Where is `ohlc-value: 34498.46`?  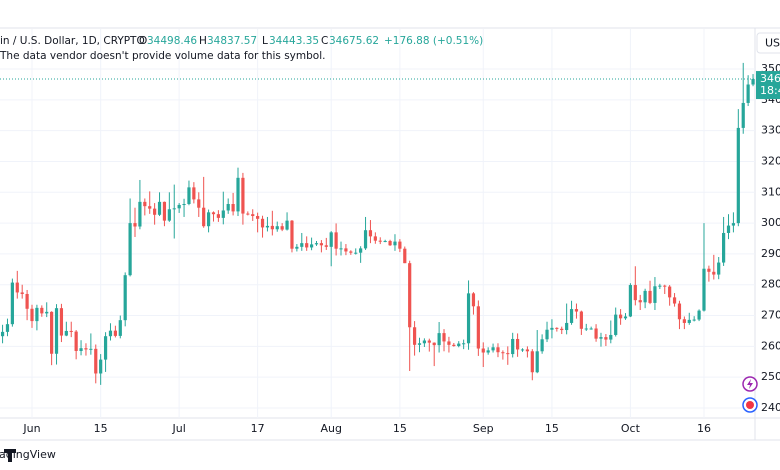
ohlc-value: 34498.46 is located at coordinates (172, 41).